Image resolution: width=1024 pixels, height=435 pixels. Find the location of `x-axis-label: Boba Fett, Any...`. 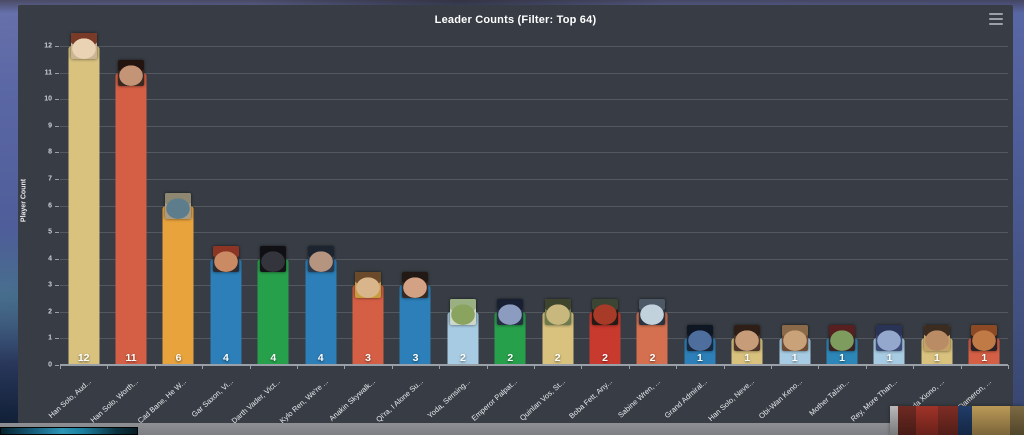

x-axis-label: Boba Fett, Any... is located at coordinates (591, 399).